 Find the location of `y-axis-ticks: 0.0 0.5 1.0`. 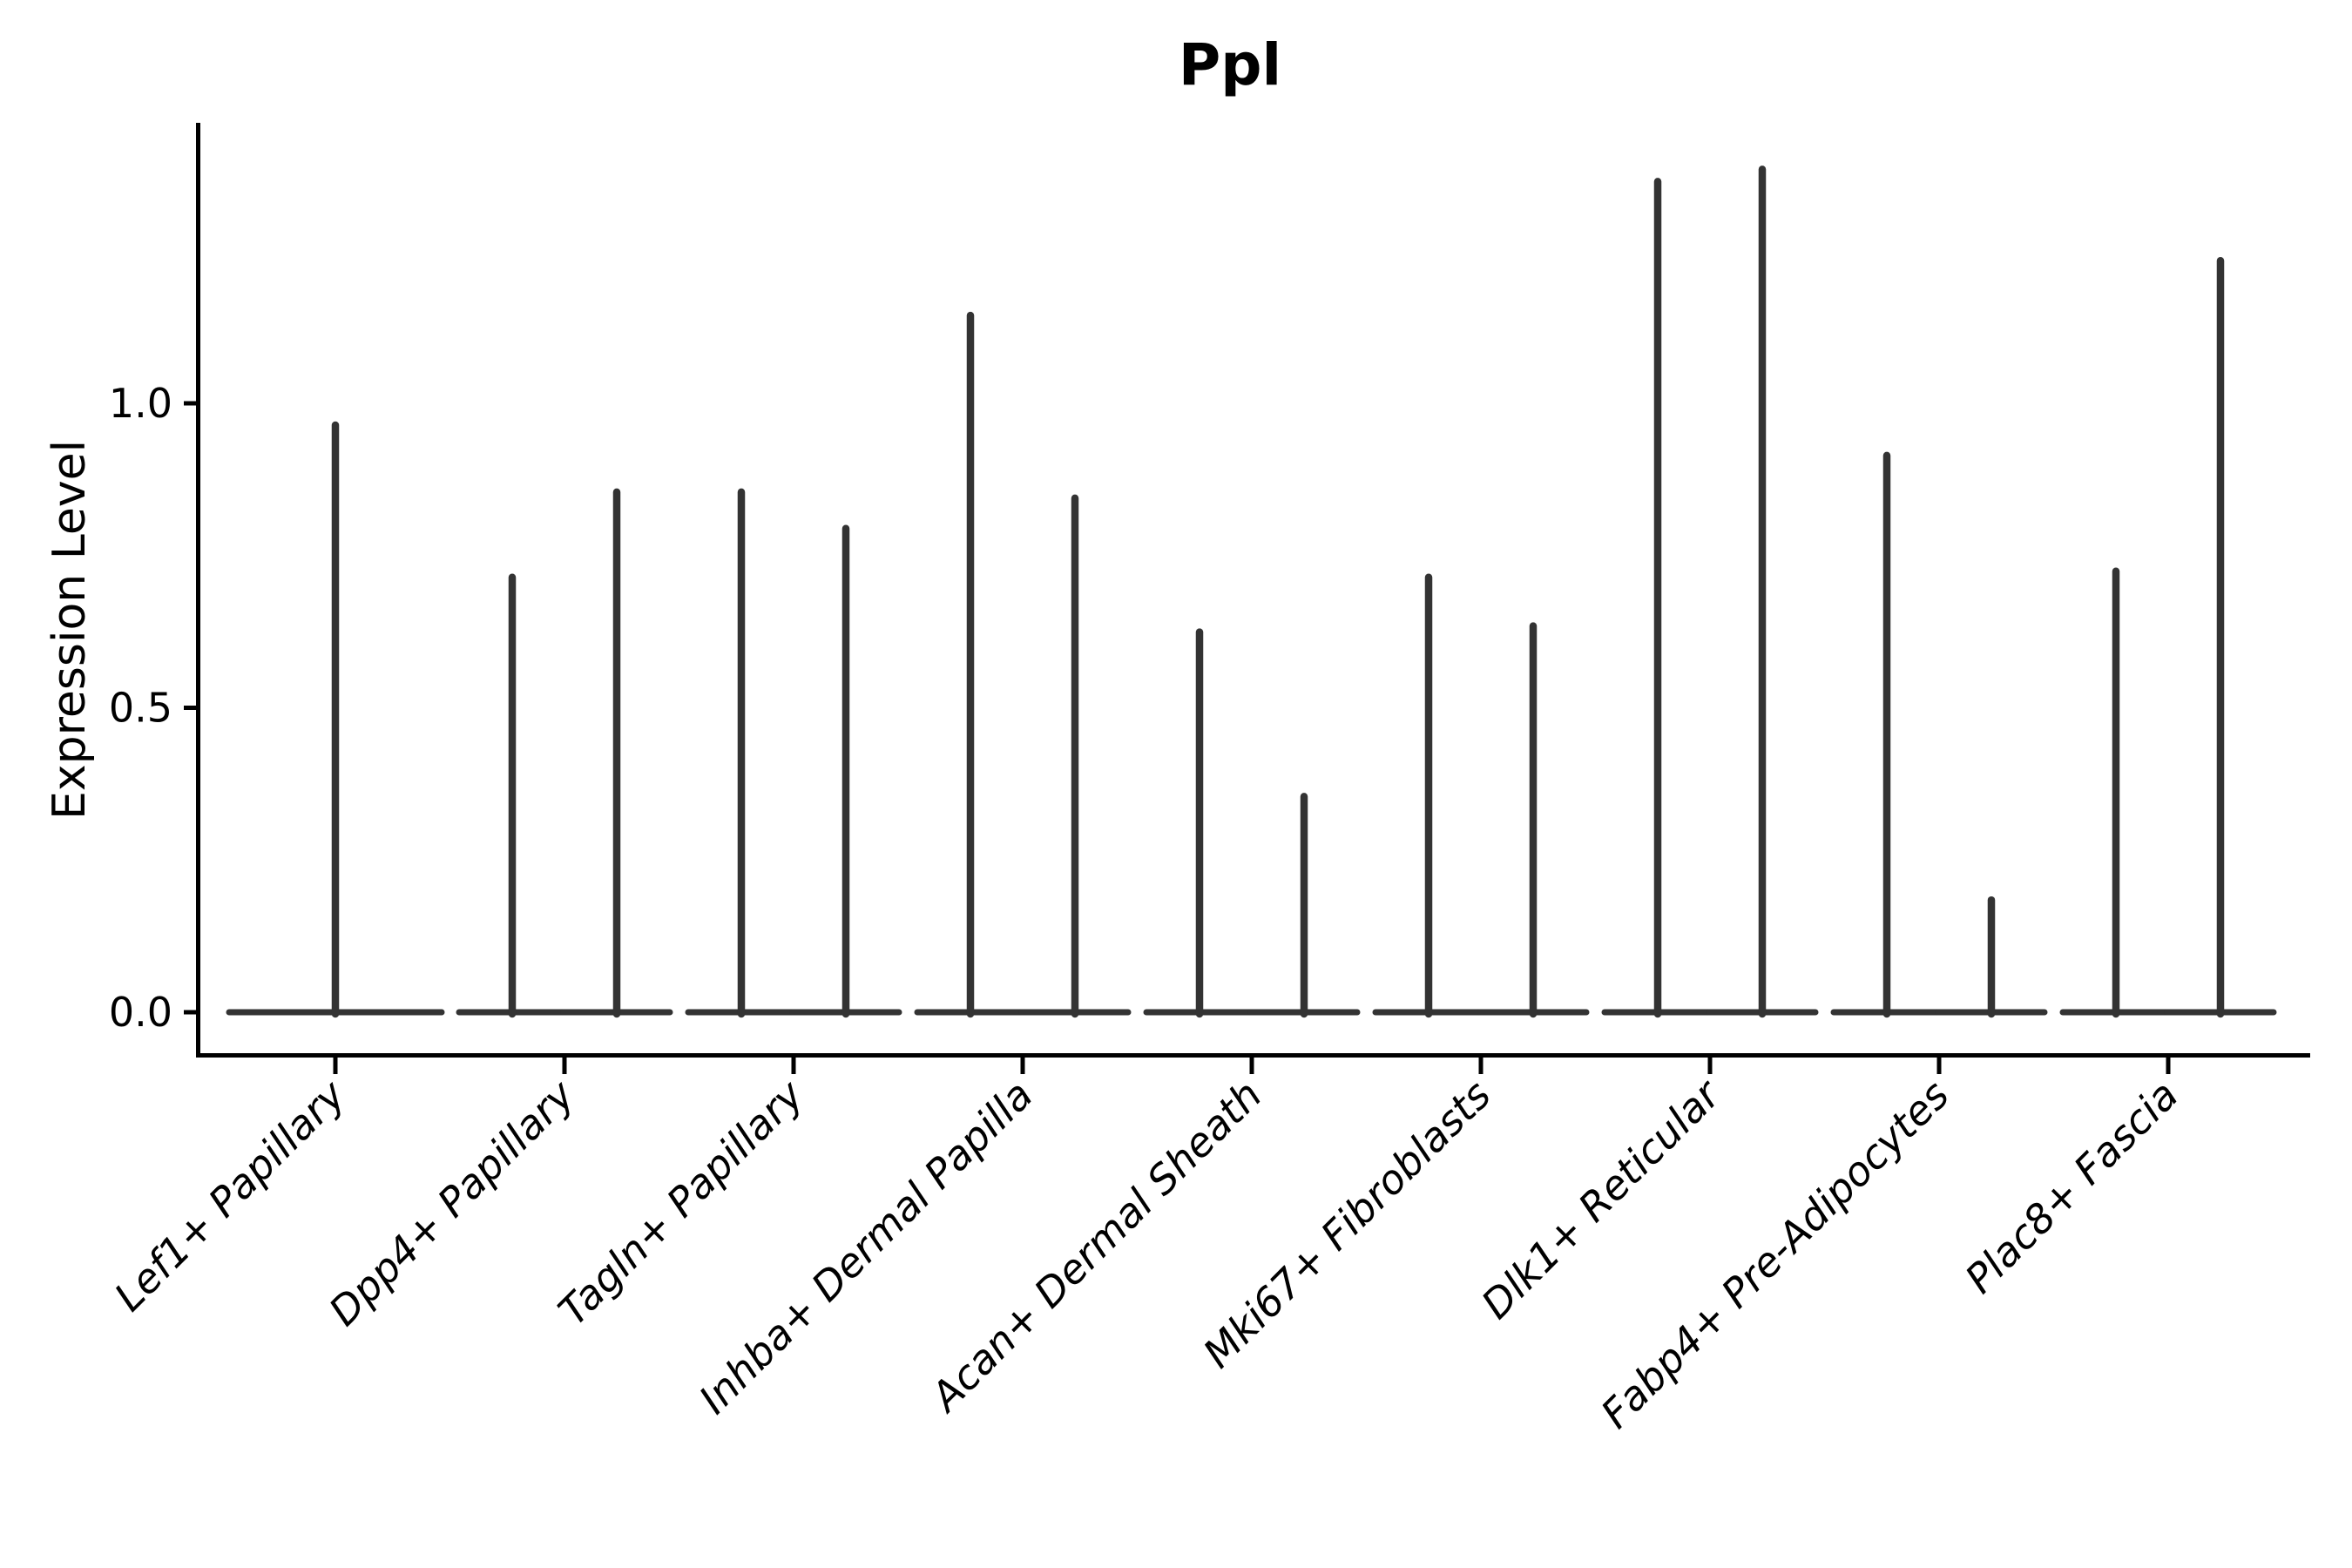

y-axis-ticks: 0.0 0.5 1.0 is located at coordinates (154, 708).